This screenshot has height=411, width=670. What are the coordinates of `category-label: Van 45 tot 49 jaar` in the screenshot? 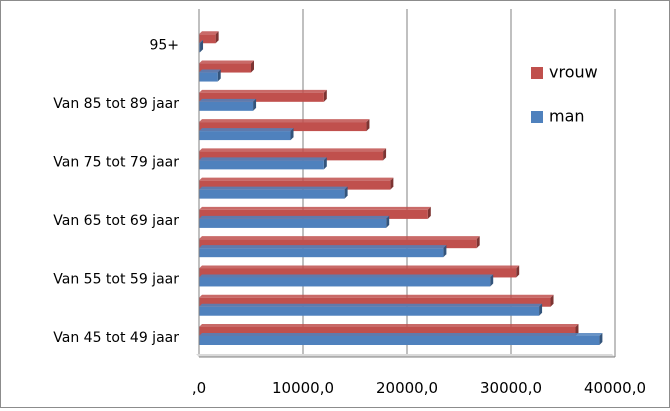 It's located at (116, 338).